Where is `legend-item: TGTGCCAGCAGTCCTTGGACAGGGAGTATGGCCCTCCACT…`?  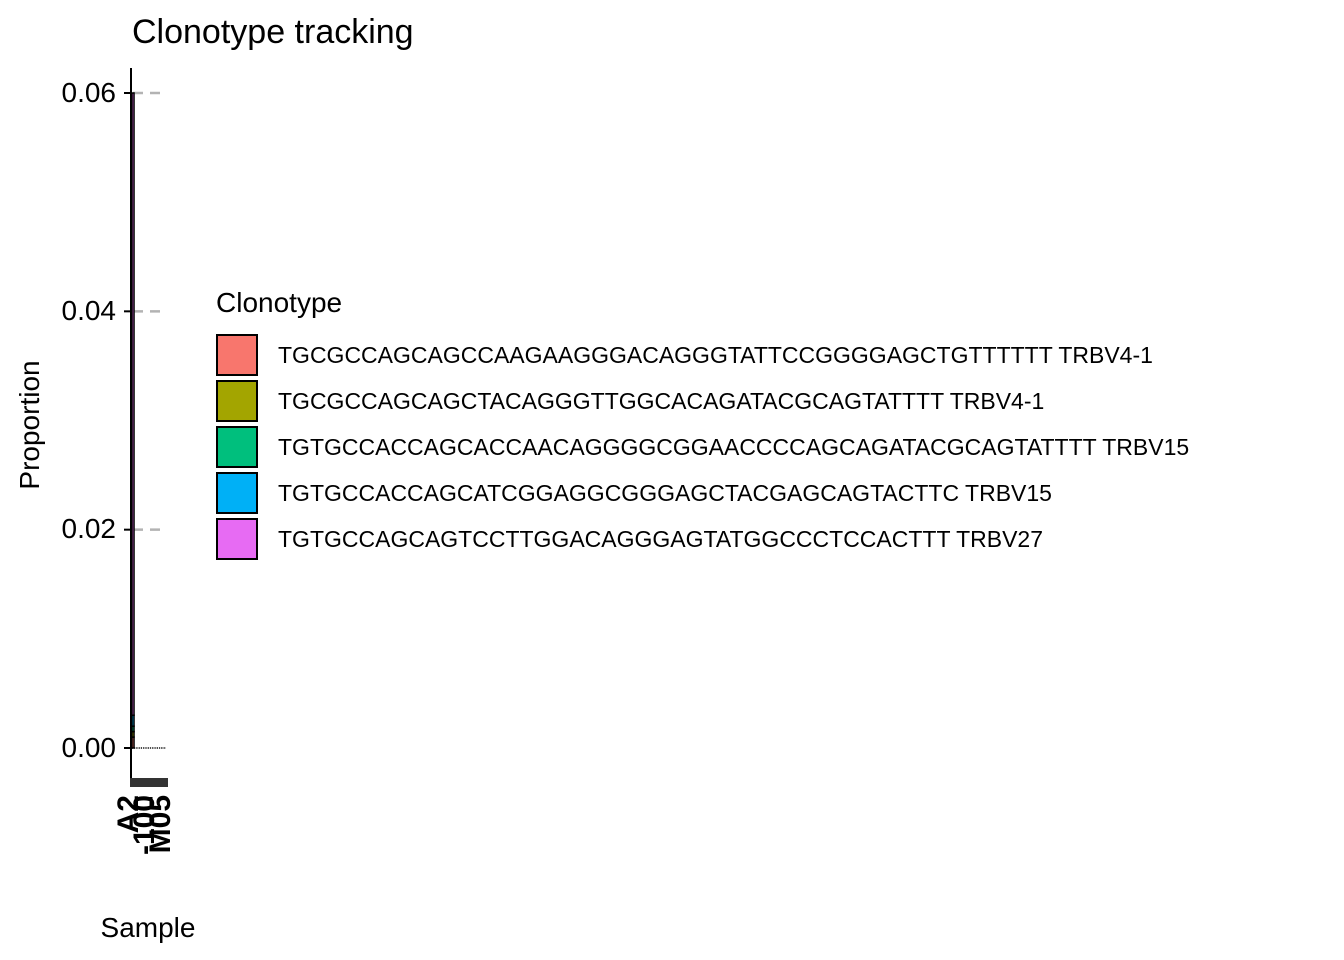
legend-item: TGTGCCAGCAGTCCTTGGACAGGGAGTATGGCCCTCCACT… is located at coordinates (702, 539).